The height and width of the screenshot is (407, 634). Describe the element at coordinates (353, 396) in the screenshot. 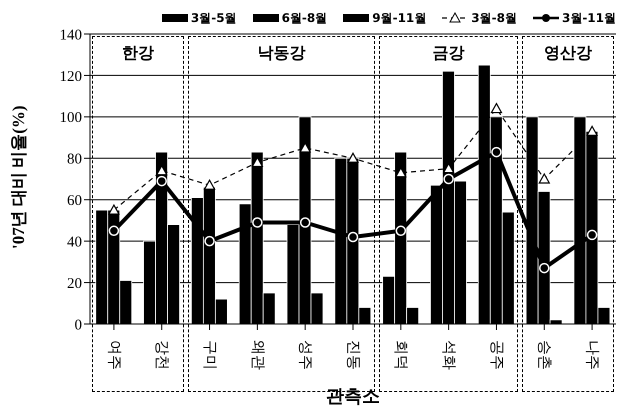

I see `x-axis-title: 관측소` at that location.